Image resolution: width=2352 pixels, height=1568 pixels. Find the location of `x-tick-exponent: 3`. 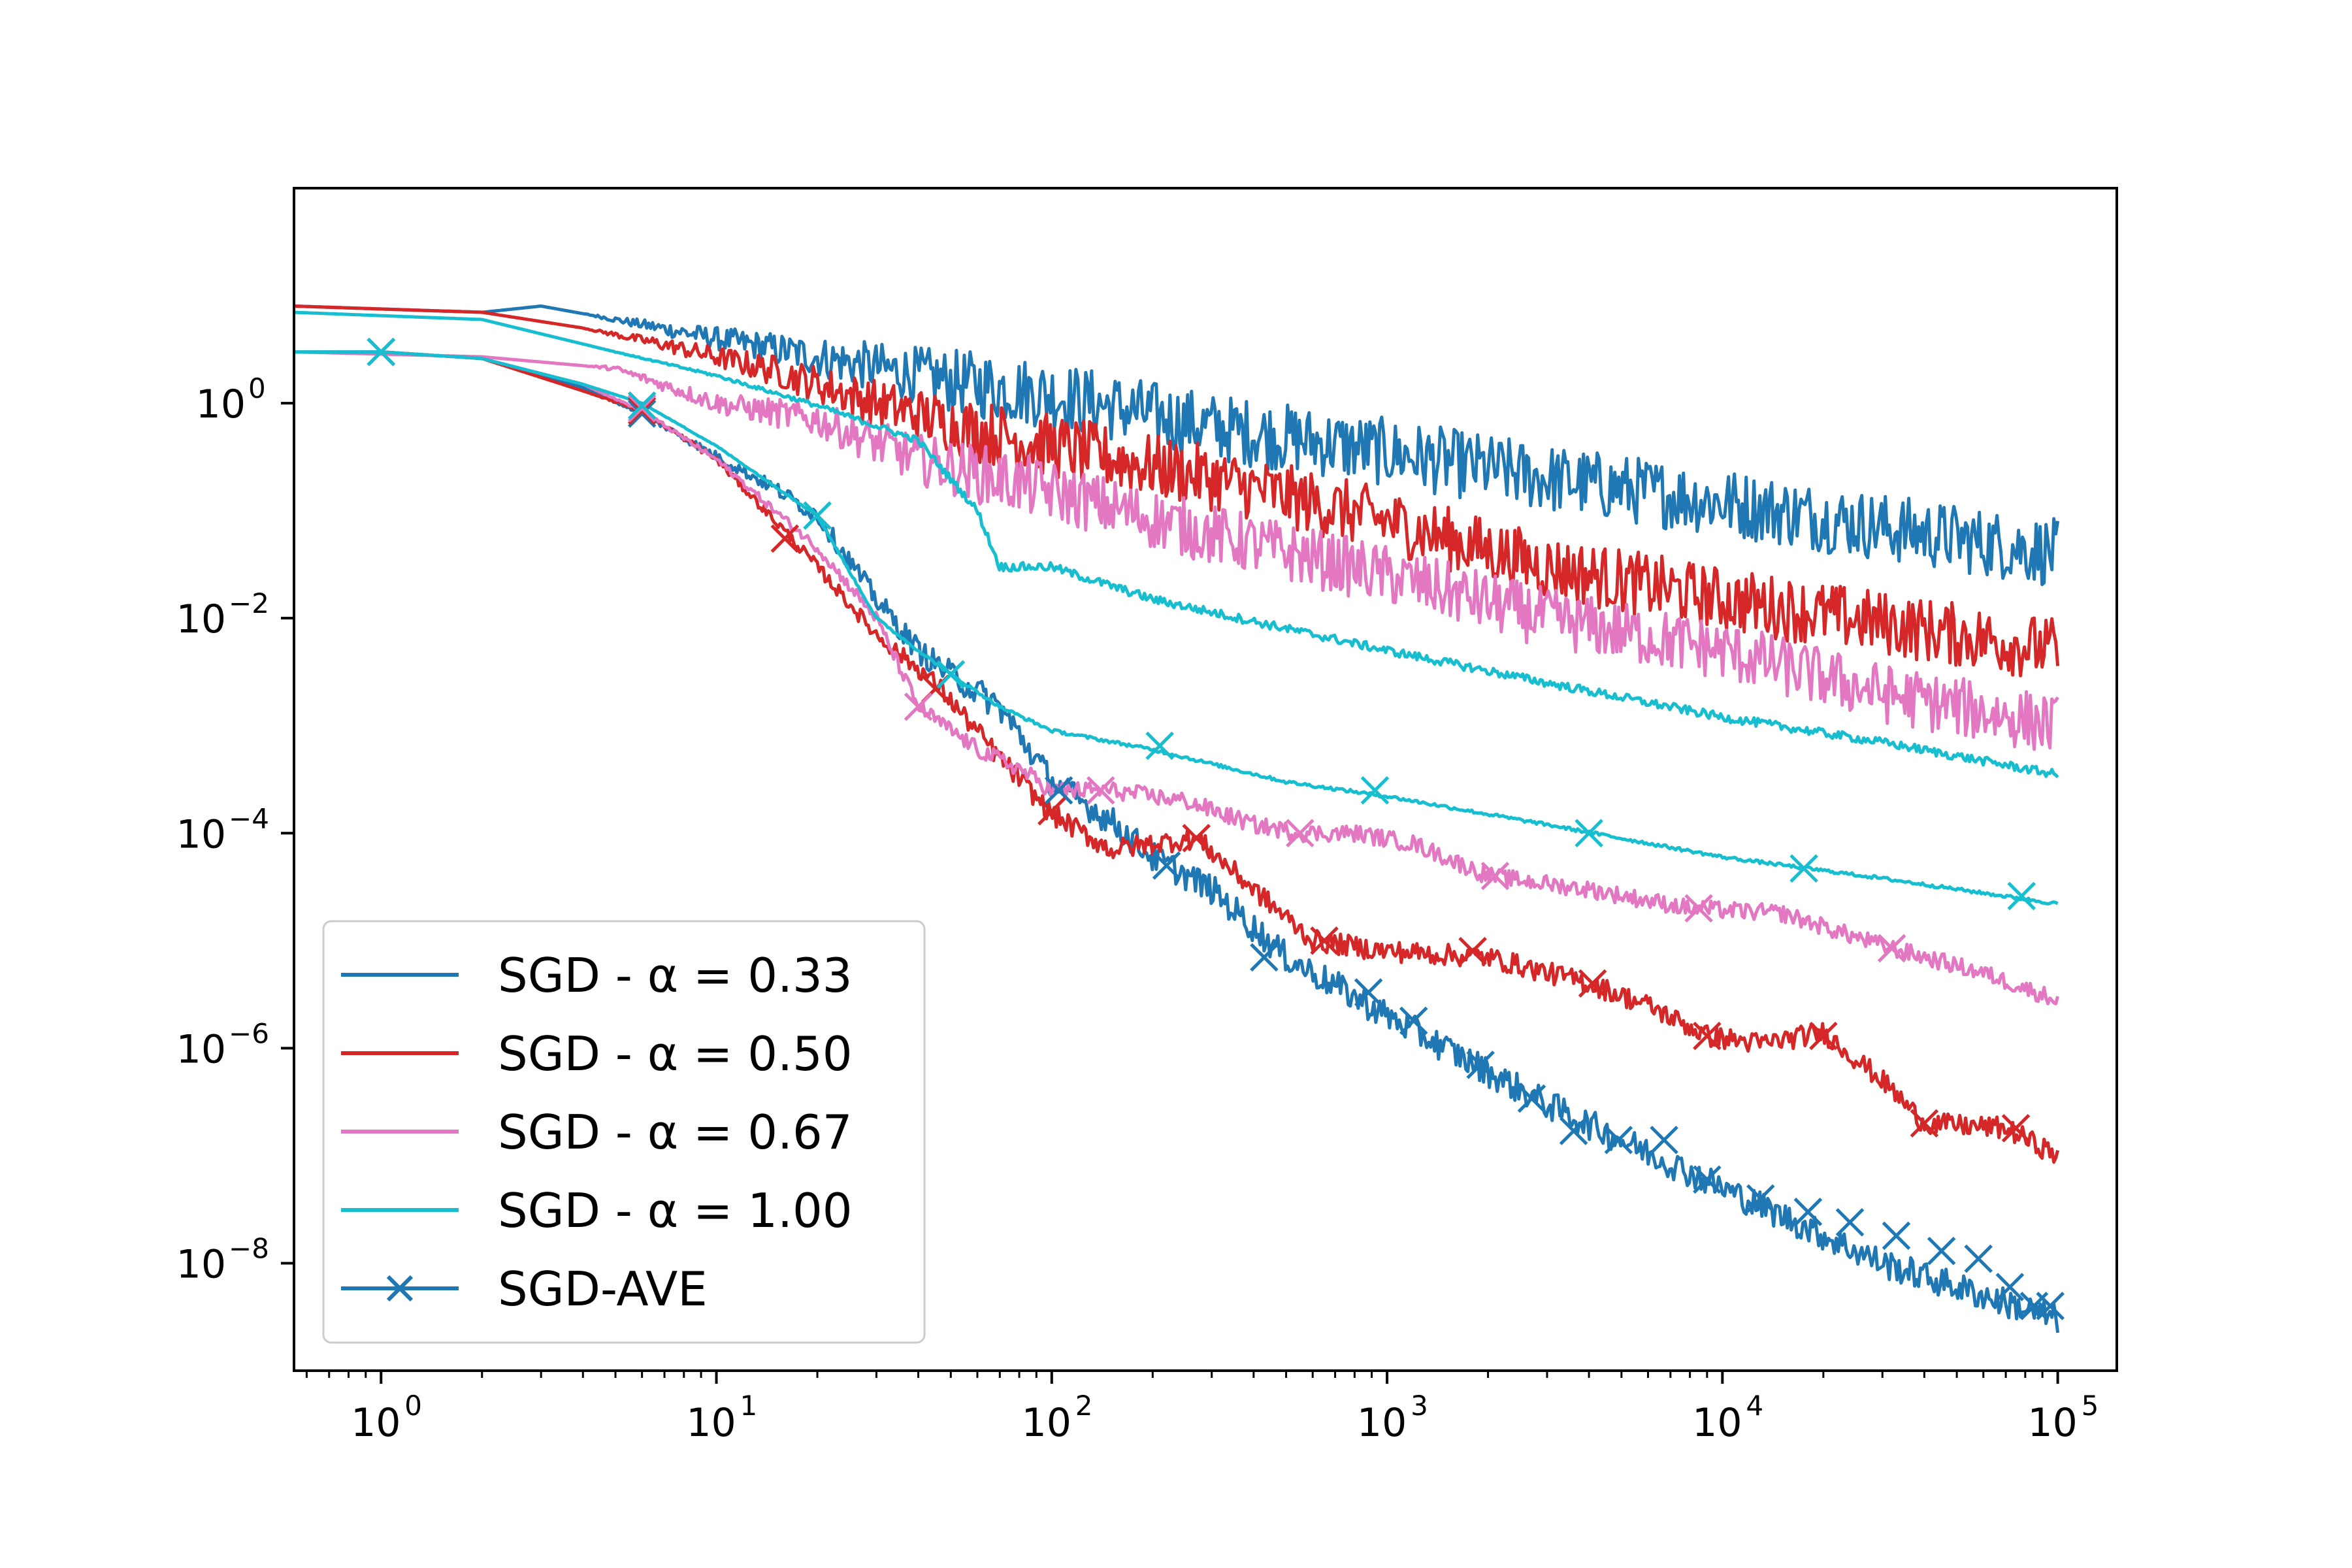

x-tick-exponent: 3 is located at coordinates (1419, 1406).